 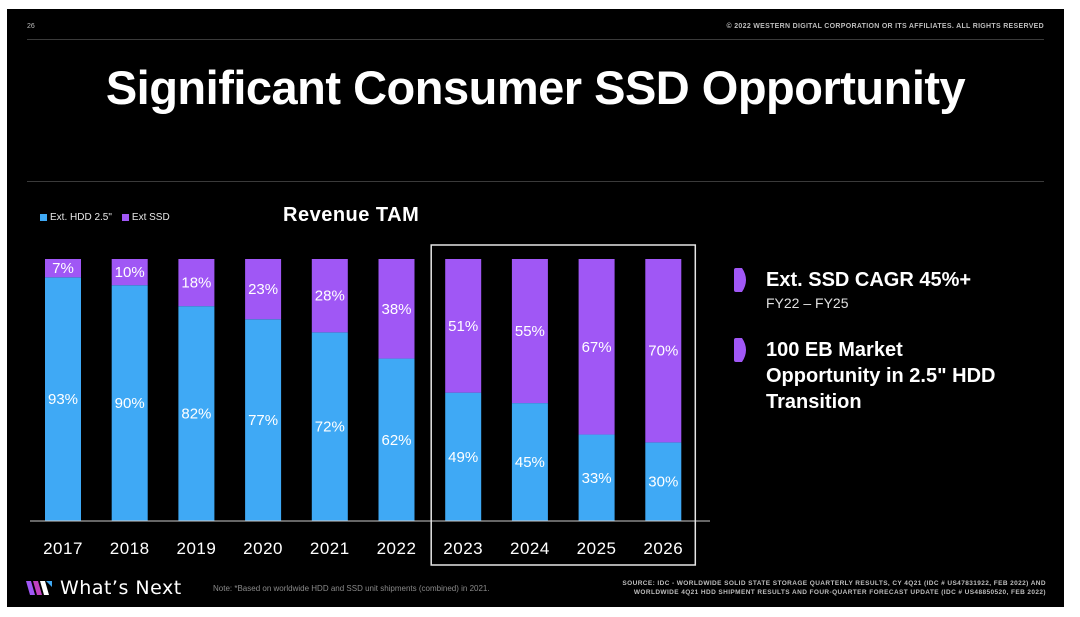 What do you see at coordinates (63, 548) in the screenshot?
I see `x-tick-label-2017: 2017` at bounding box center [63, 548].